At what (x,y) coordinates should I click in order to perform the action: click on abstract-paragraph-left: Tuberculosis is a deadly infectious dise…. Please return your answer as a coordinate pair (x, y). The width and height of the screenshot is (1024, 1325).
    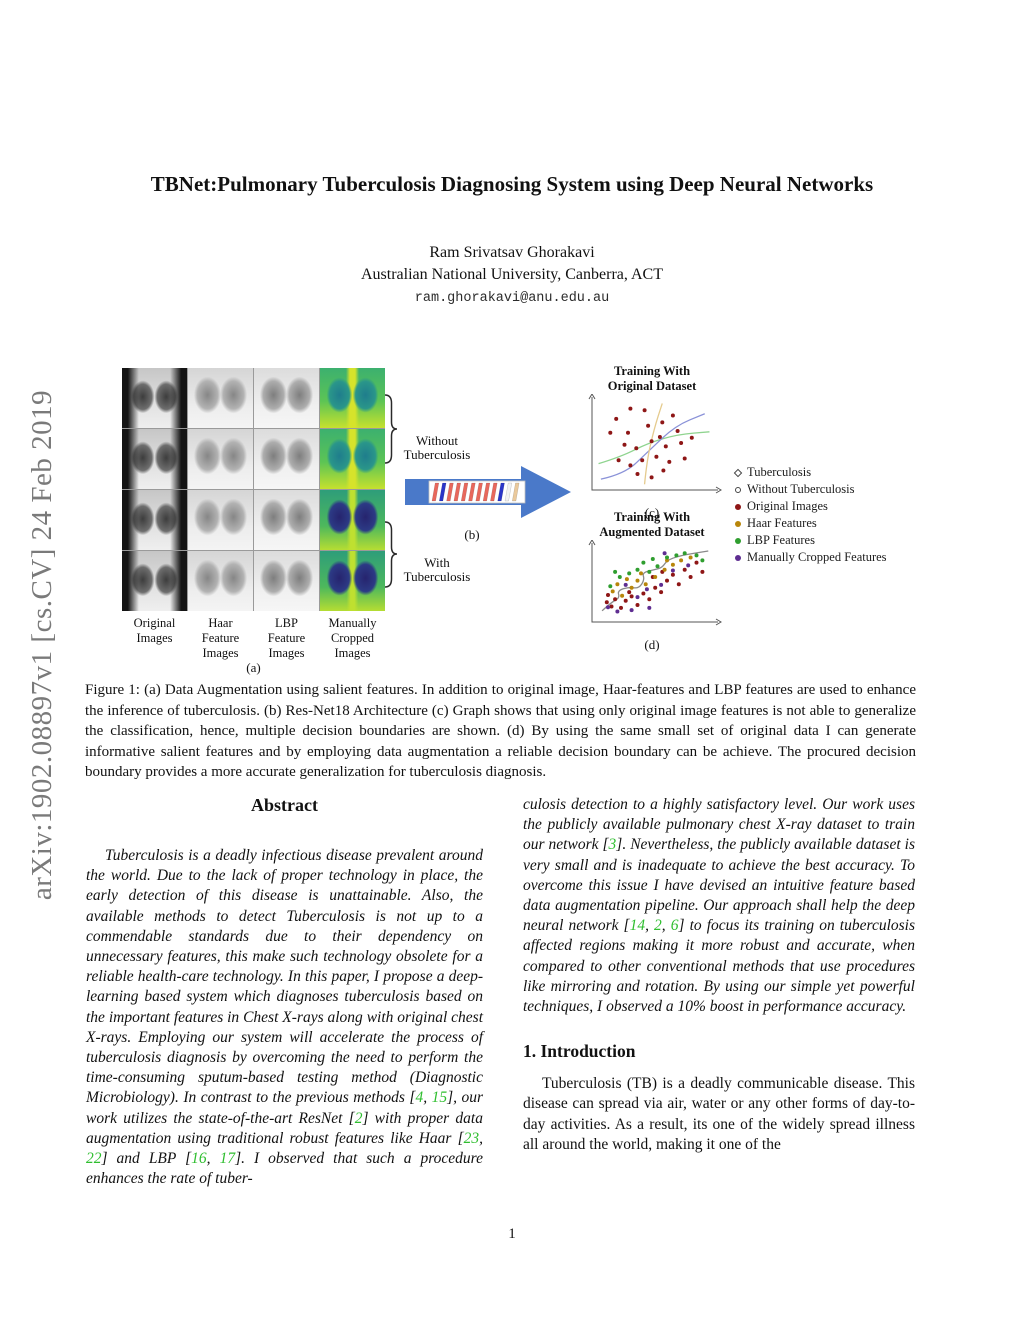
    Looking at the image, I should click on (285, 1017).